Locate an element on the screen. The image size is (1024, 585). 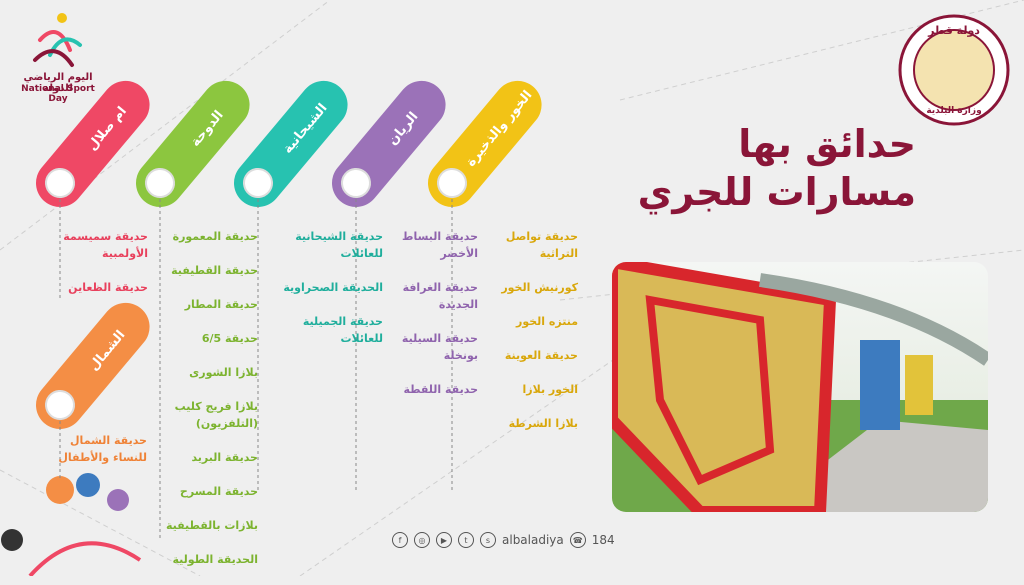
park-name: الخور بلازا is located at coordinates (550, 389).